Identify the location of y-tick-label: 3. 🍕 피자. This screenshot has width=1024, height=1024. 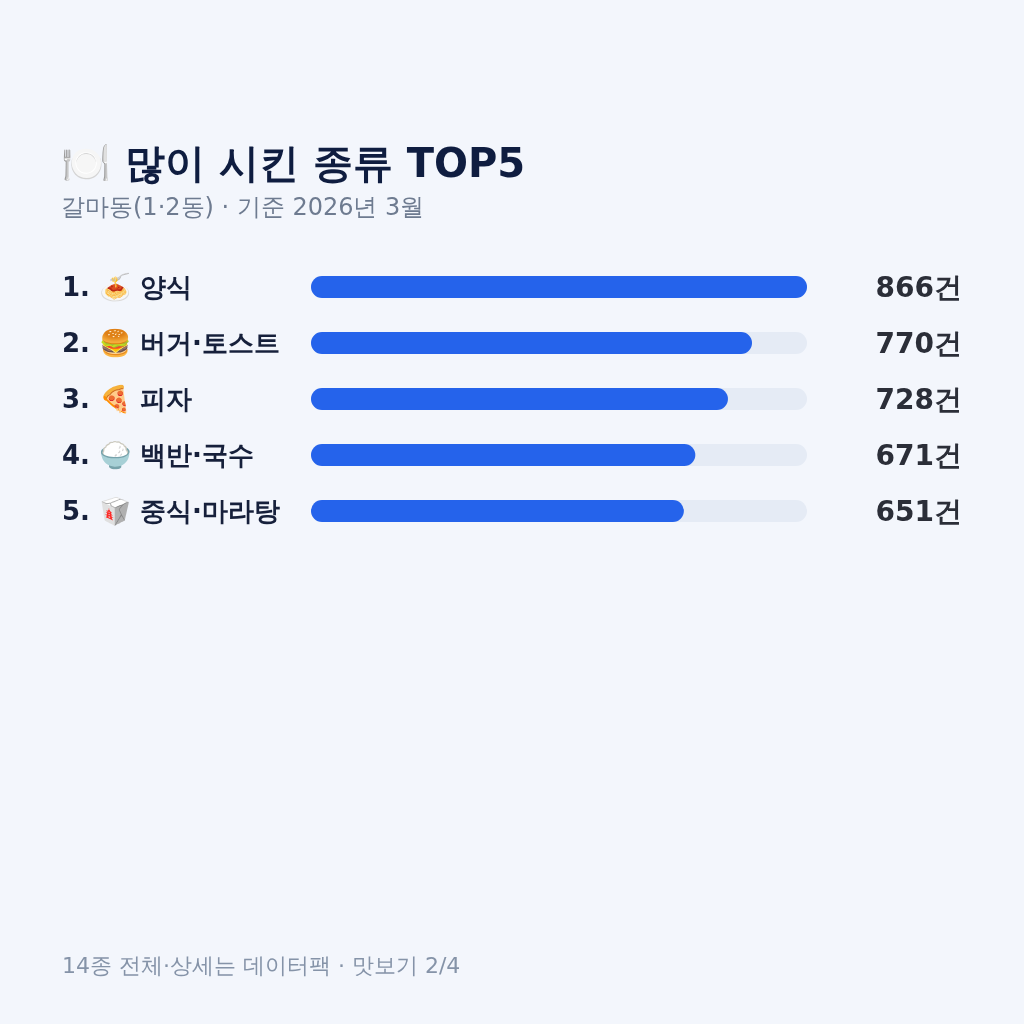
(127, 399).